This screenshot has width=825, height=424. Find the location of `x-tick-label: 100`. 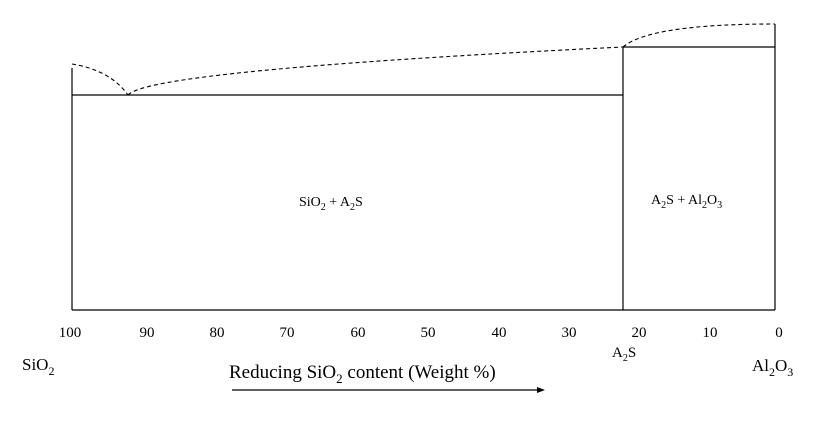

x-tick-label: 100 is located at coordinates (70, 333).